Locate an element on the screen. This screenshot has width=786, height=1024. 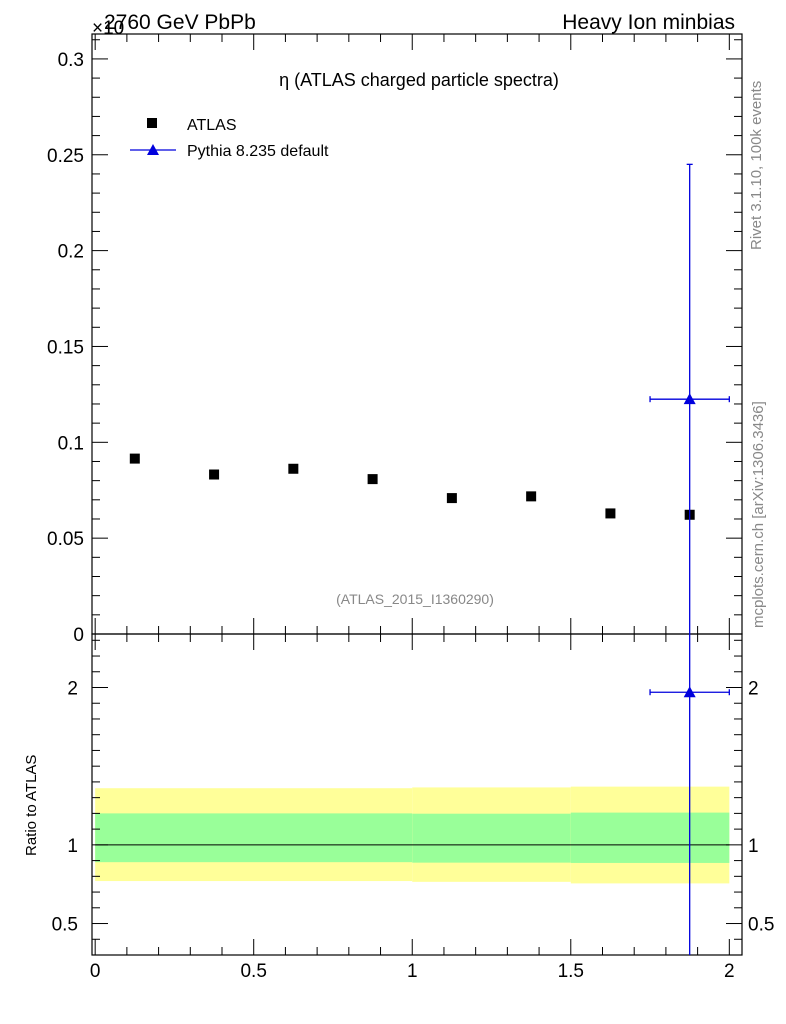
ratio-y-tick-label: 2 is located at coordinates (72, 689).